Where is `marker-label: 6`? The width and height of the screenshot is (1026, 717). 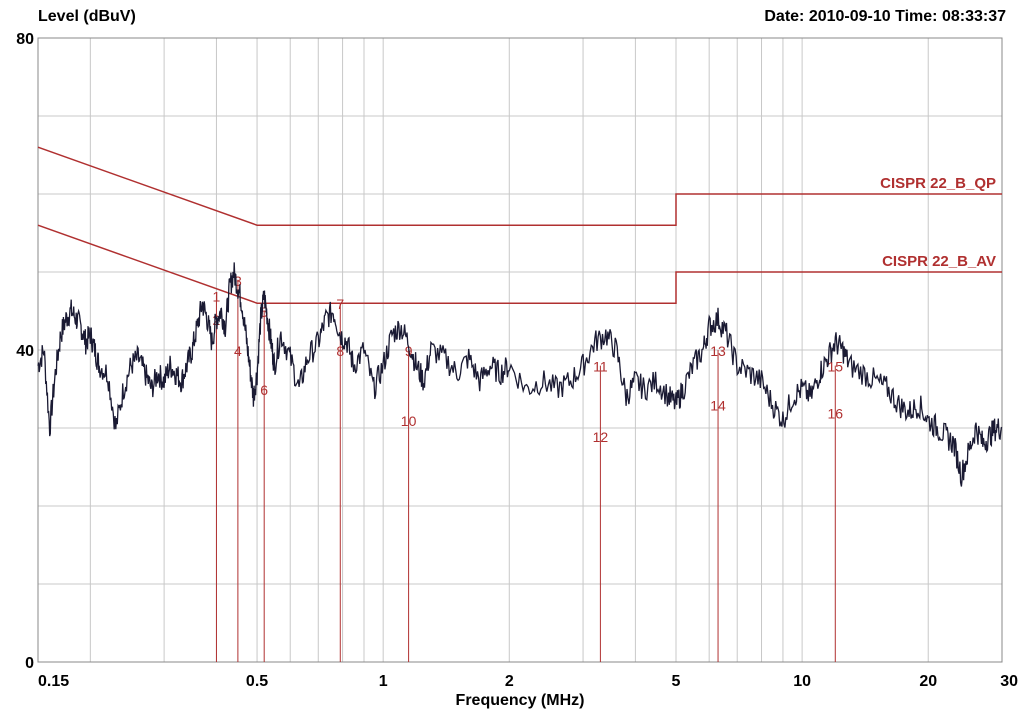 marker-label: 6 is located at coordinates (264, 390).